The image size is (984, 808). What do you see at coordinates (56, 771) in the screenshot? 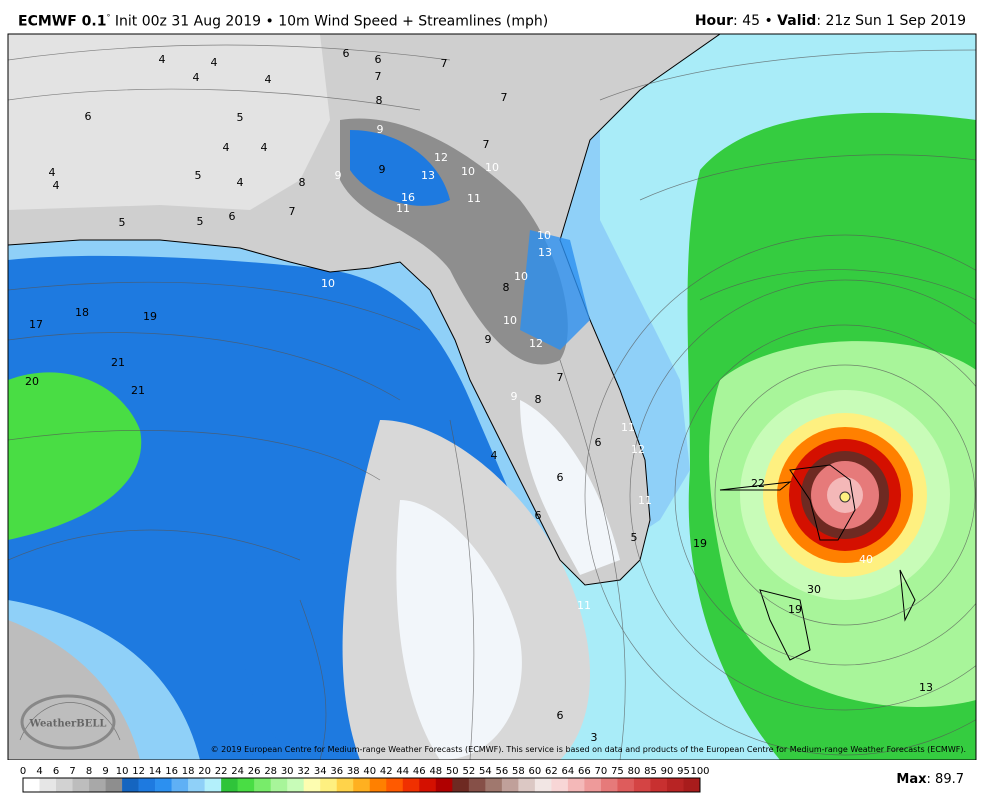
I see `colorbar-label: 6` at bounding box center [56, 771].